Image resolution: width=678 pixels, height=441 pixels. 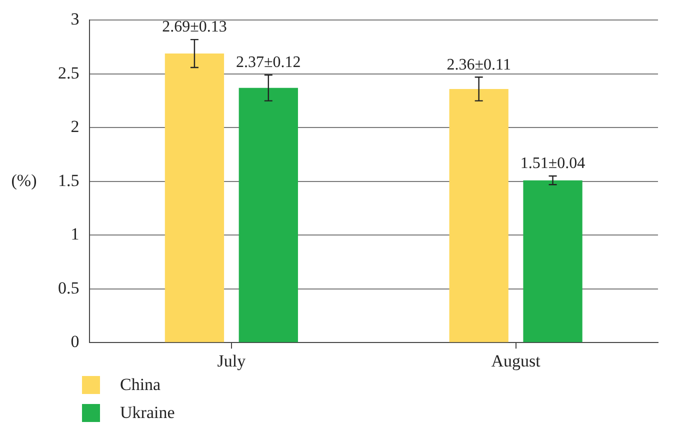 I want to click on y-tick-label: 2, so click(x=75, y=126).